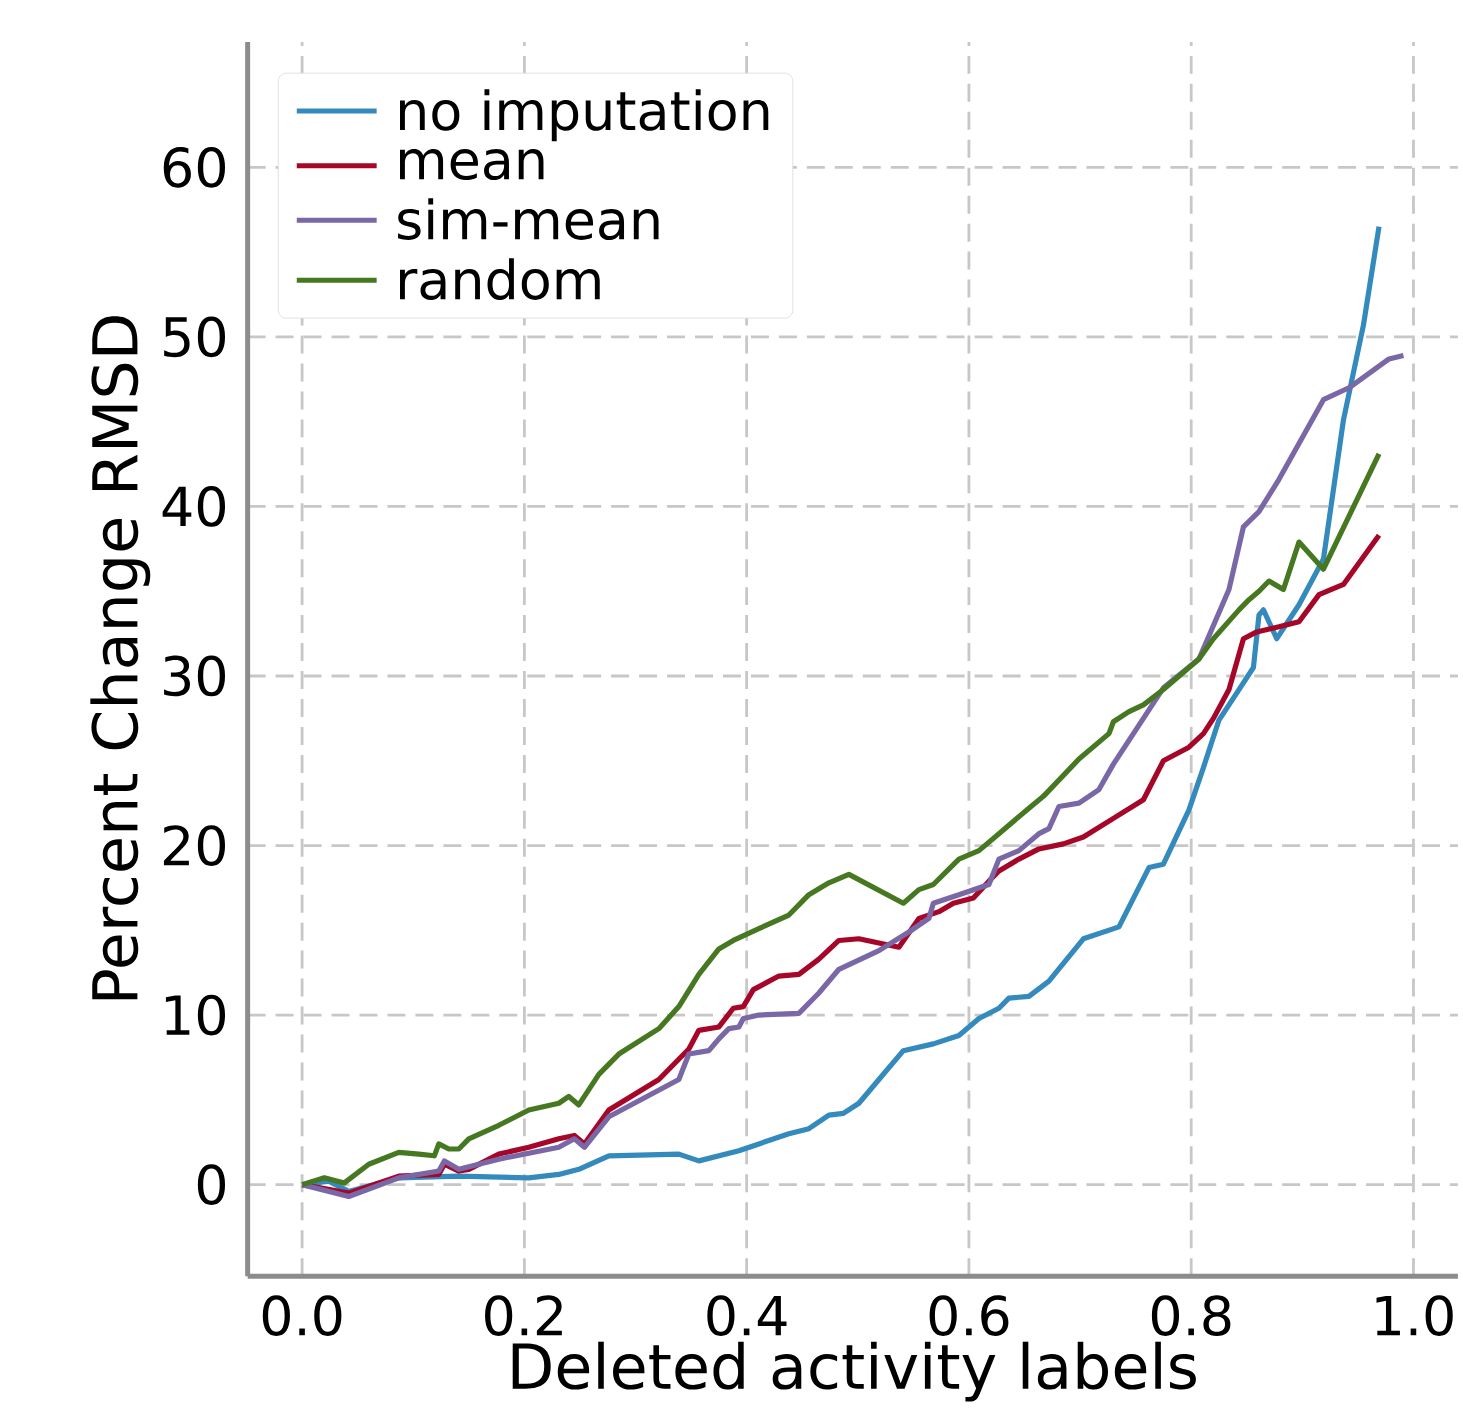  I want to click on x-tick-label: 0.4, so click(747, 1315).